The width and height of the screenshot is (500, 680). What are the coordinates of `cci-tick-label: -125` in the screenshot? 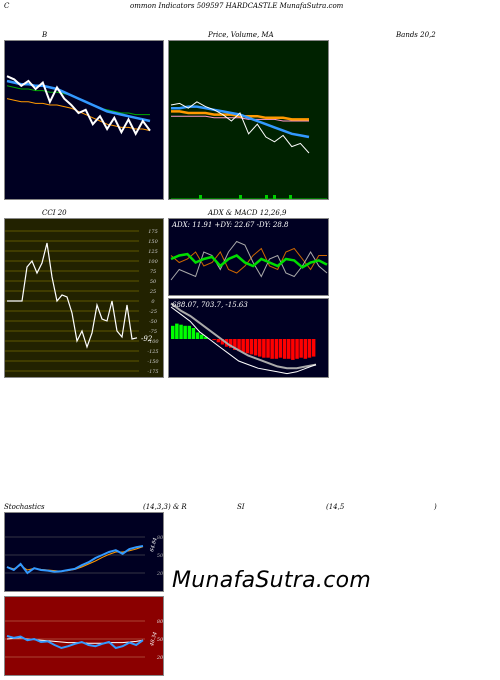 It's located at (152, 352).